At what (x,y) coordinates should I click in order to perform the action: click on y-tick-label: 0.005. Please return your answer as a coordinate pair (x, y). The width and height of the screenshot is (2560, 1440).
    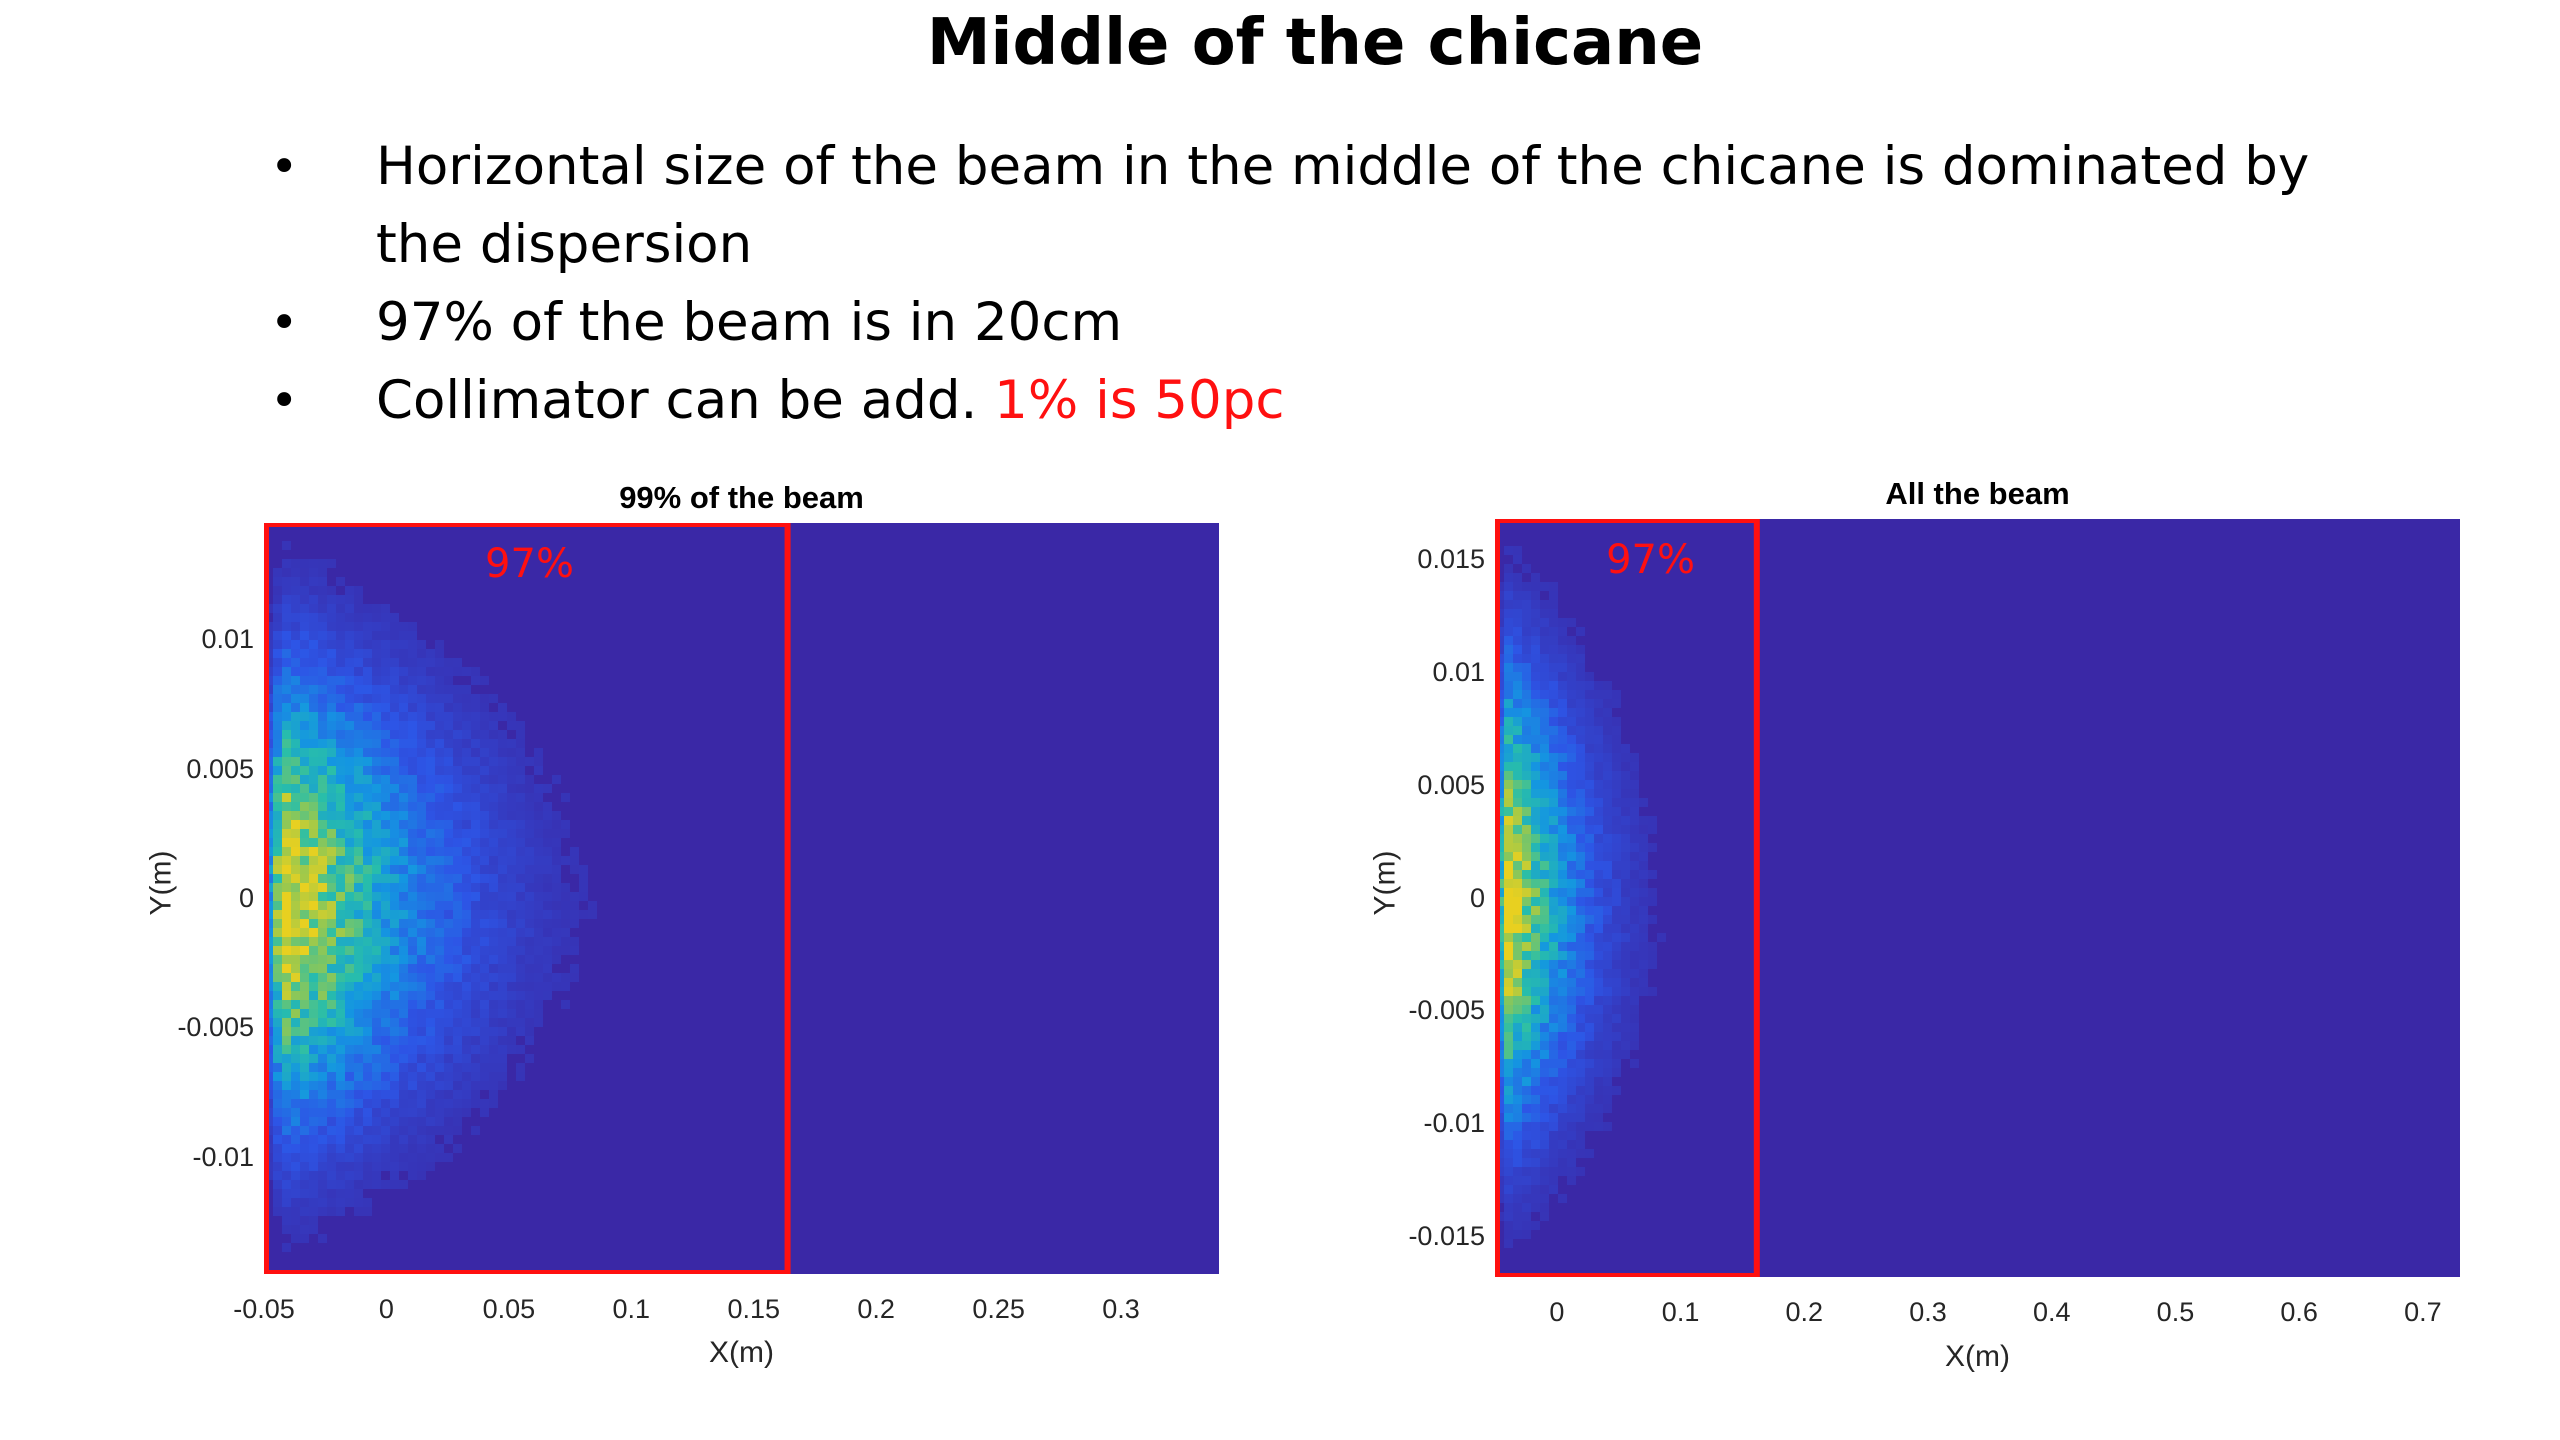
    Looking at the image, I should click on (220, 768).